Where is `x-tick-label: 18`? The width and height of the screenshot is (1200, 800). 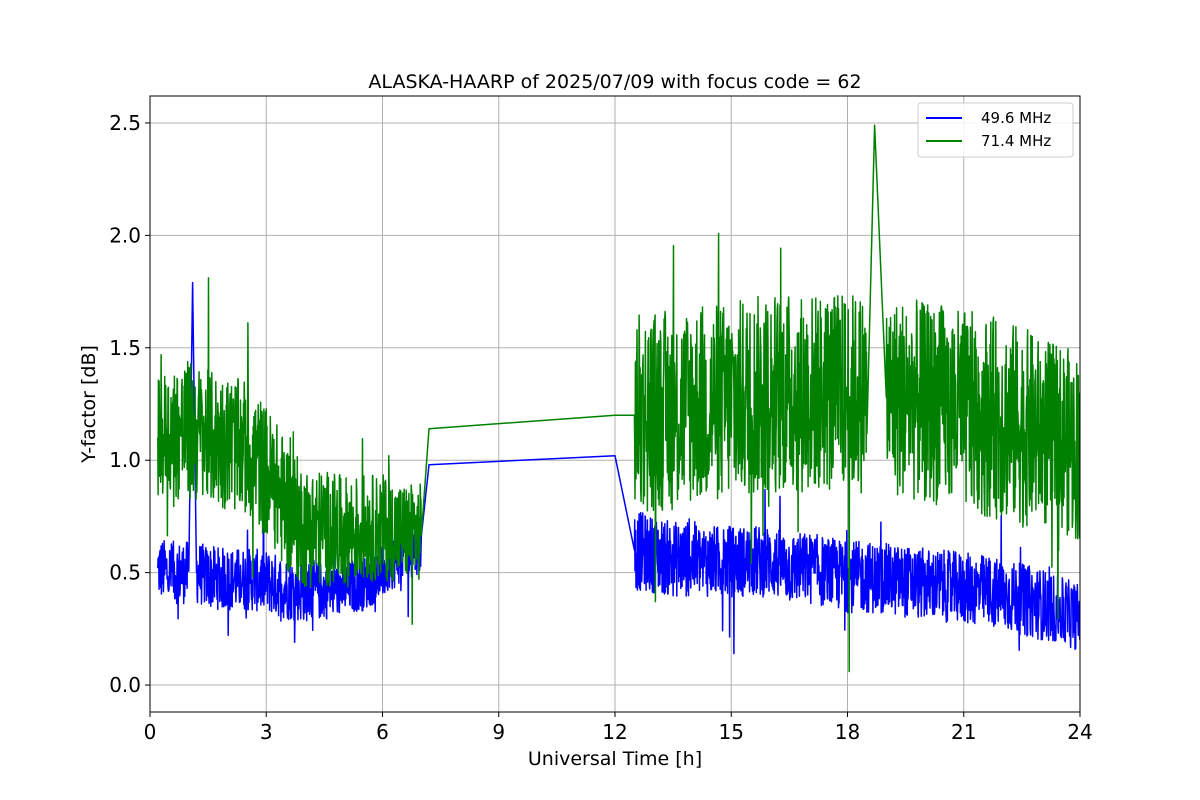
x-tick-label: 18 is located at coordinates (847, 732).